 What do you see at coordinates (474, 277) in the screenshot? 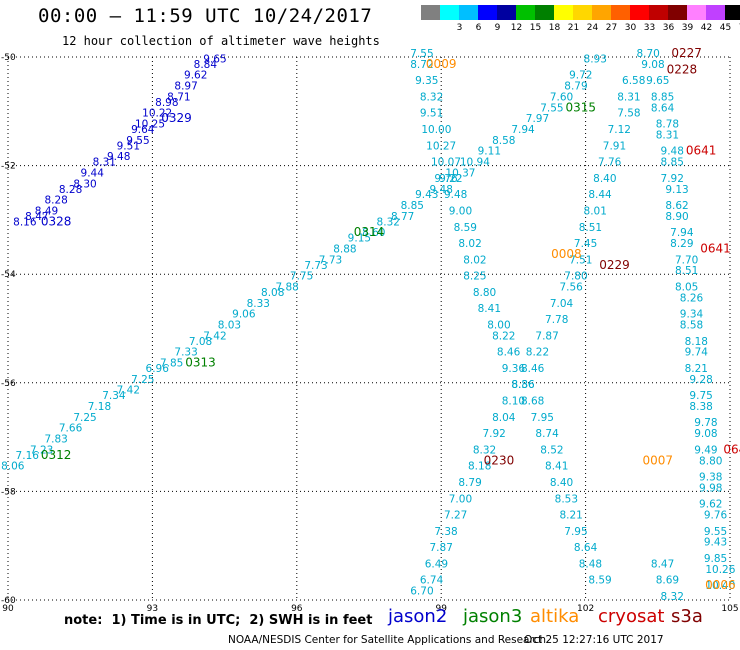
I see `wave-height-point: 8.25` at bounding box center [474, 277].